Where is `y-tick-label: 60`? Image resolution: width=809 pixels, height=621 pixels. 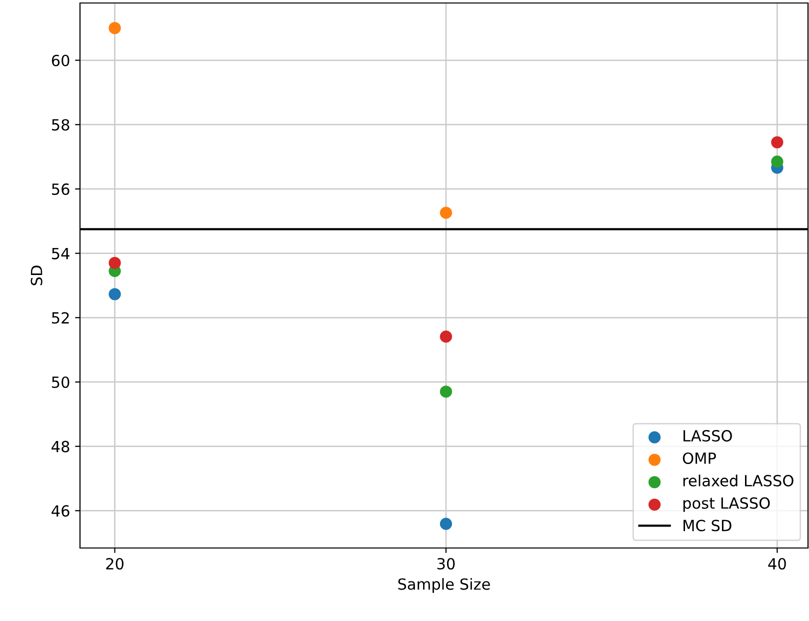 y-tick-label: 60 is located at coordinates (61, 60).